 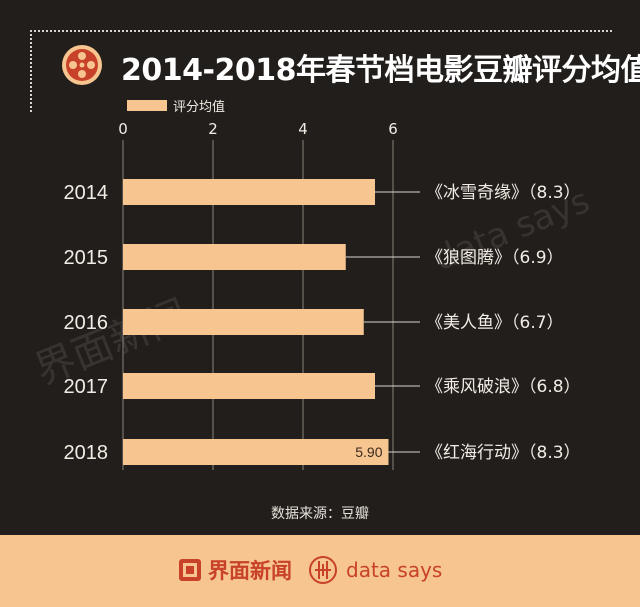 What do you see at coordinates (147, 105) in the screenshot?
I see `legend-swatch` at bounding box center [147, 105].